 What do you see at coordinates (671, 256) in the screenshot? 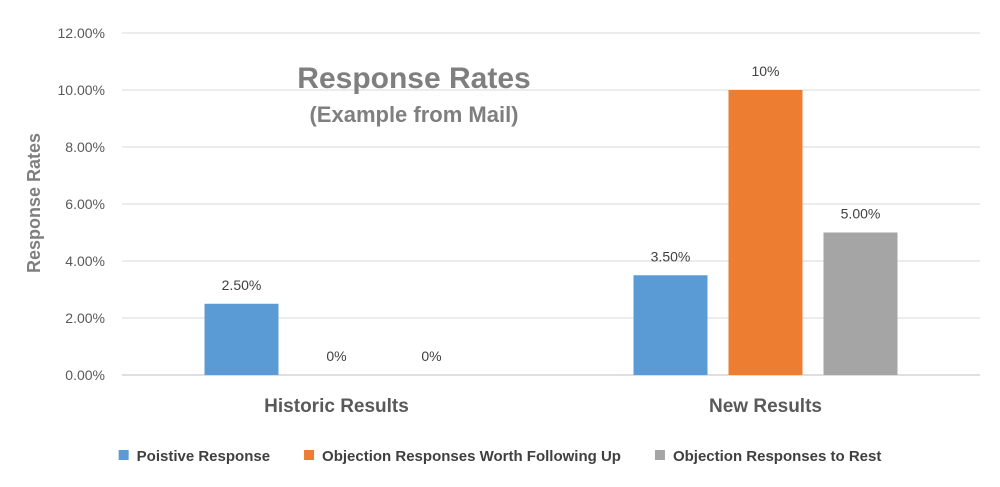
I see `data-label: 3.50%` at bounding box center [671, 256].